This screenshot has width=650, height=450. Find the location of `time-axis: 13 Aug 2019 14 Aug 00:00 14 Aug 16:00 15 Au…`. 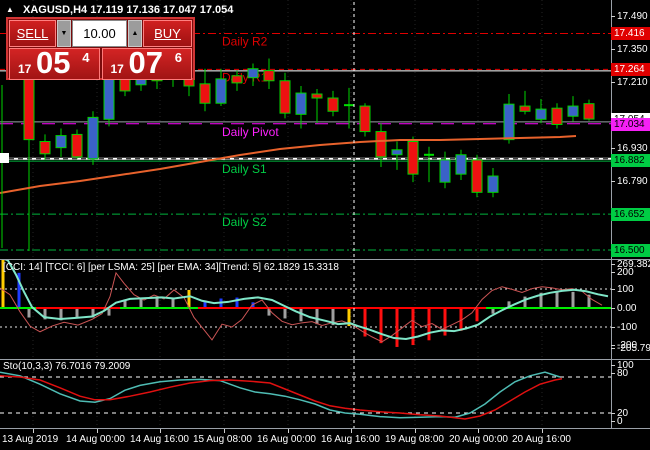

time-axis: 13 Aug 2019 14 Aug 00:00 14 Aug 16:00 15 Au… is located at coordinates (325, 439).